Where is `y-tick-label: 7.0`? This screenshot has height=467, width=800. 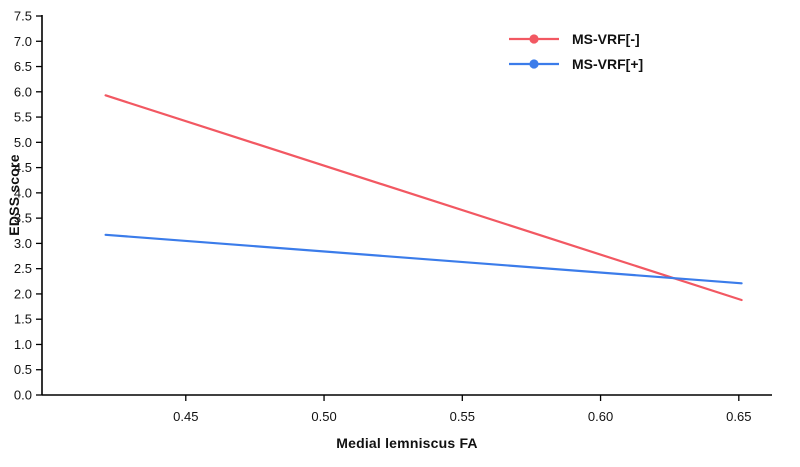 y-tick-label: 7.0 is located at coordinates (23, 41).